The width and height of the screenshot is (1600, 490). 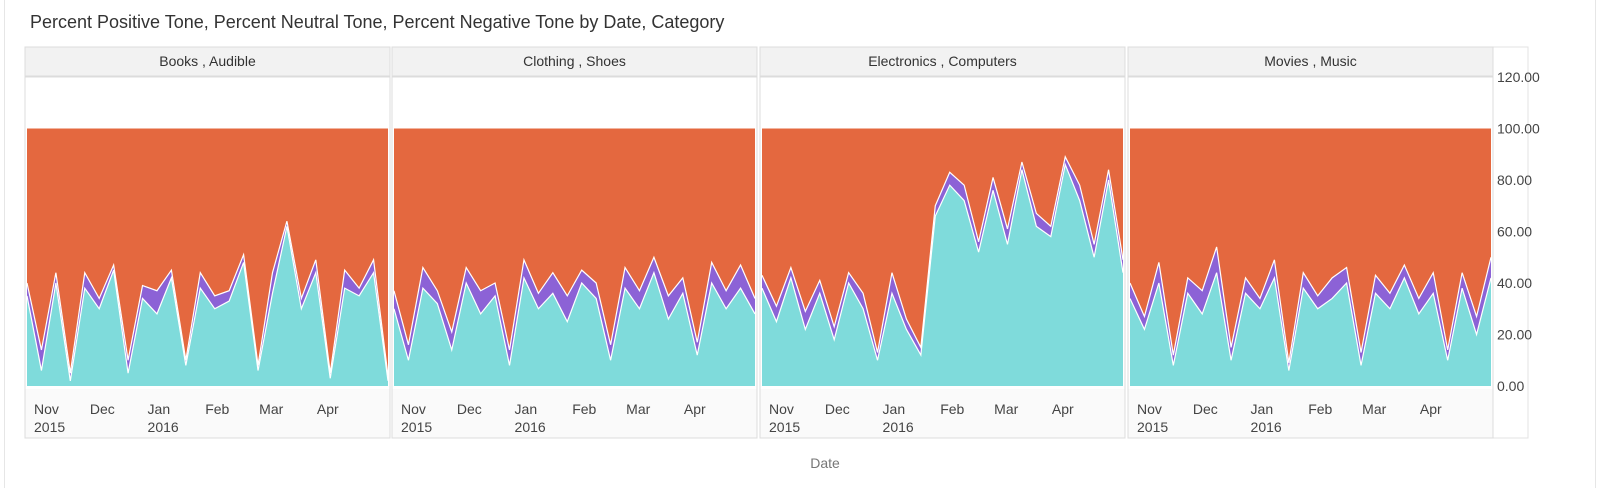 What do you see at coordinates (1205, 409) in the screenshot?
I see `panel-4-x-tick-2: Dec` at bounding box center [1205, 409].